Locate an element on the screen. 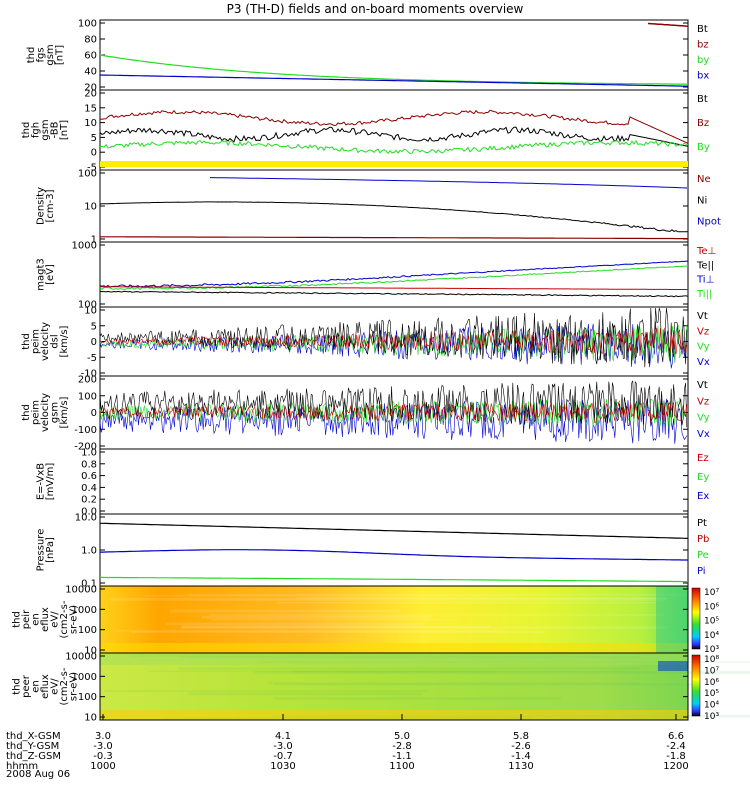 The width and height of the screenshot is (750, 800). velI-ytick-label: -200 is located at coordinates (85, 447).